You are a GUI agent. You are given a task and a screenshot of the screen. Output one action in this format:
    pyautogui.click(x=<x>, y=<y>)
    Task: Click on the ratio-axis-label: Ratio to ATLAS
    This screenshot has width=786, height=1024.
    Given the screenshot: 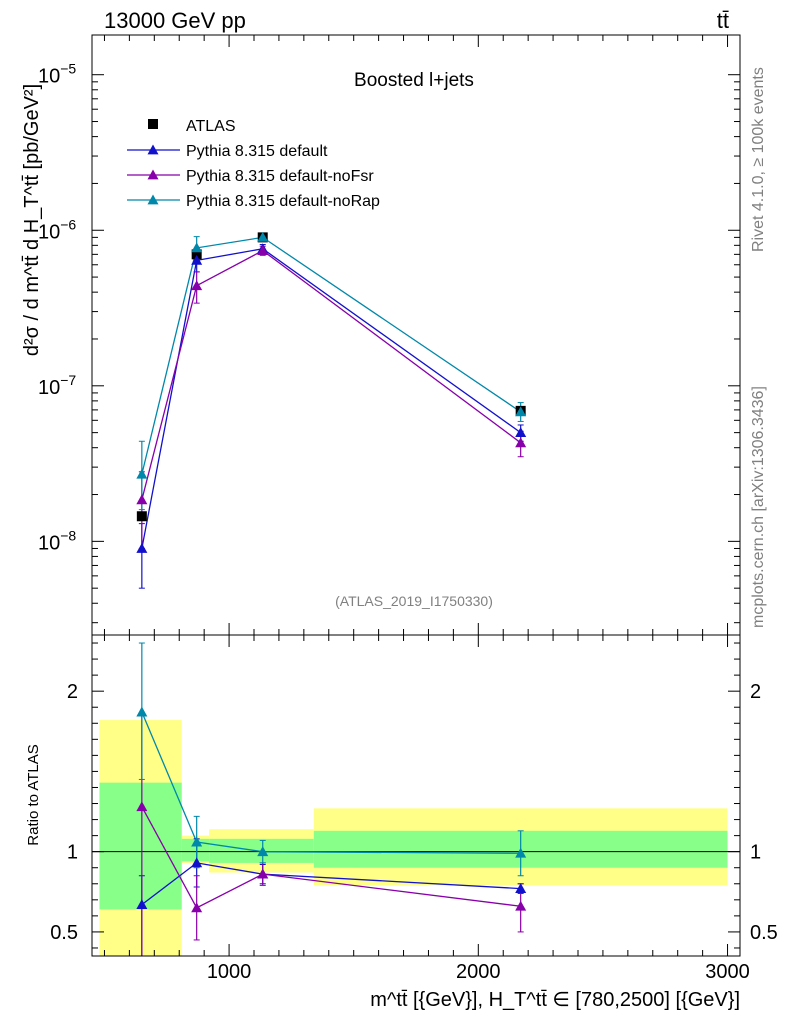 What is the action you would take?
    pyautogui.click(x=33, y=794)
    